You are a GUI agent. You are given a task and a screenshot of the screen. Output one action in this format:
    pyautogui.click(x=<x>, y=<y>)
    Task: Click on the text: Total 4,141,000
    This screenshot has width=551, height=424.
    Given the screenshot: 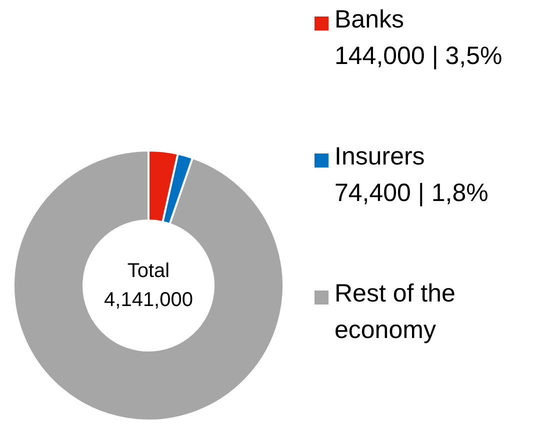 What is the action you would take?
    pyautogui.click(x=148, y=285)
    